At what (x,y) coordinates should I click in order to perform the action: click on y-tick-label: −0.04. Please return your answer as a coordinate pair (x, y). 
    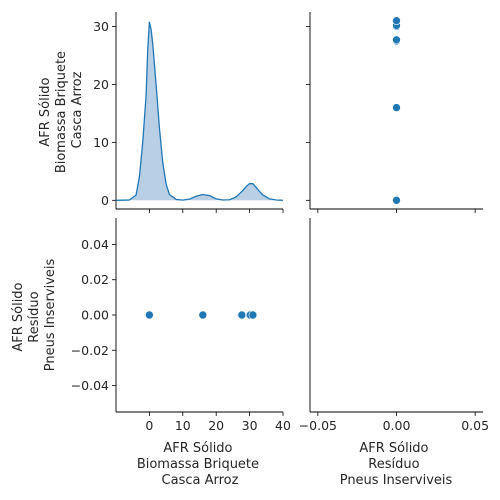
    Looking at the image, I should click on (90, 385).